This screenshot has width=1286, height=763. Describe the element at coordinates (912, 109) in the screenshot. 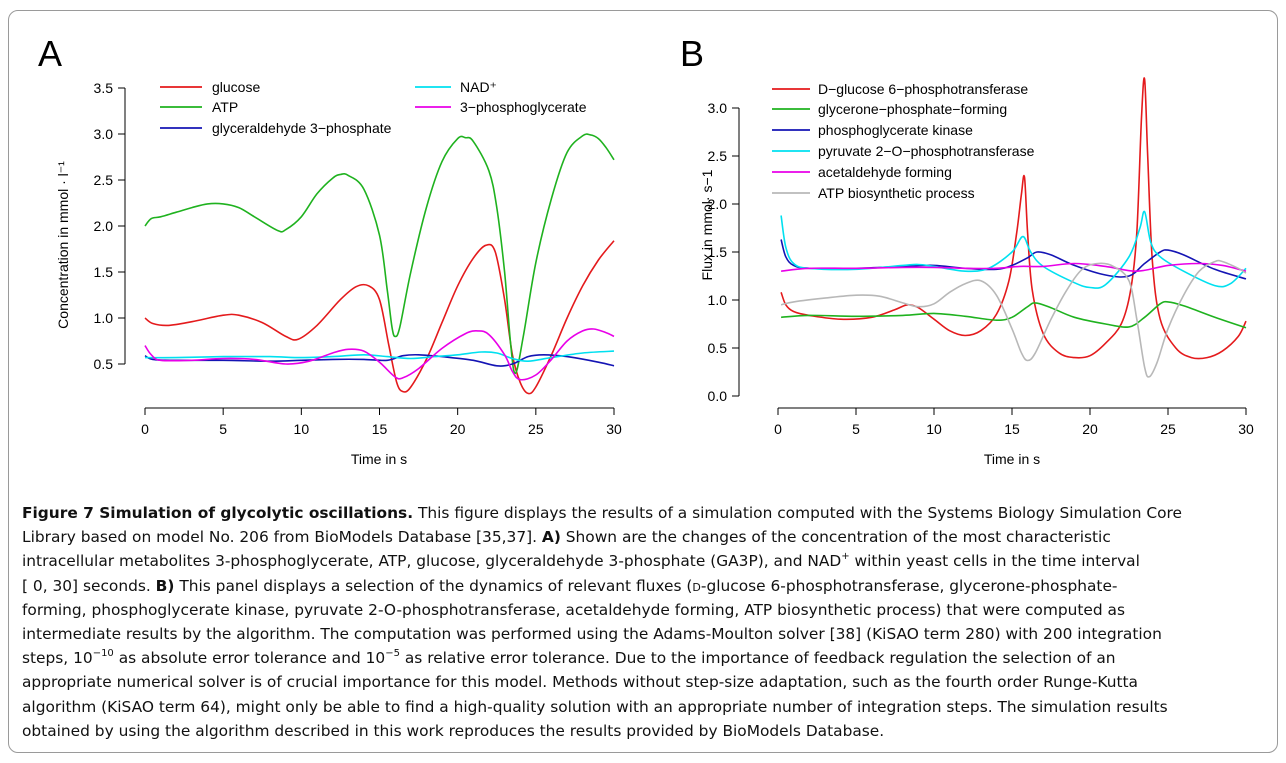

I see `legend-label: glycerone−phosphate−forming` at that location.